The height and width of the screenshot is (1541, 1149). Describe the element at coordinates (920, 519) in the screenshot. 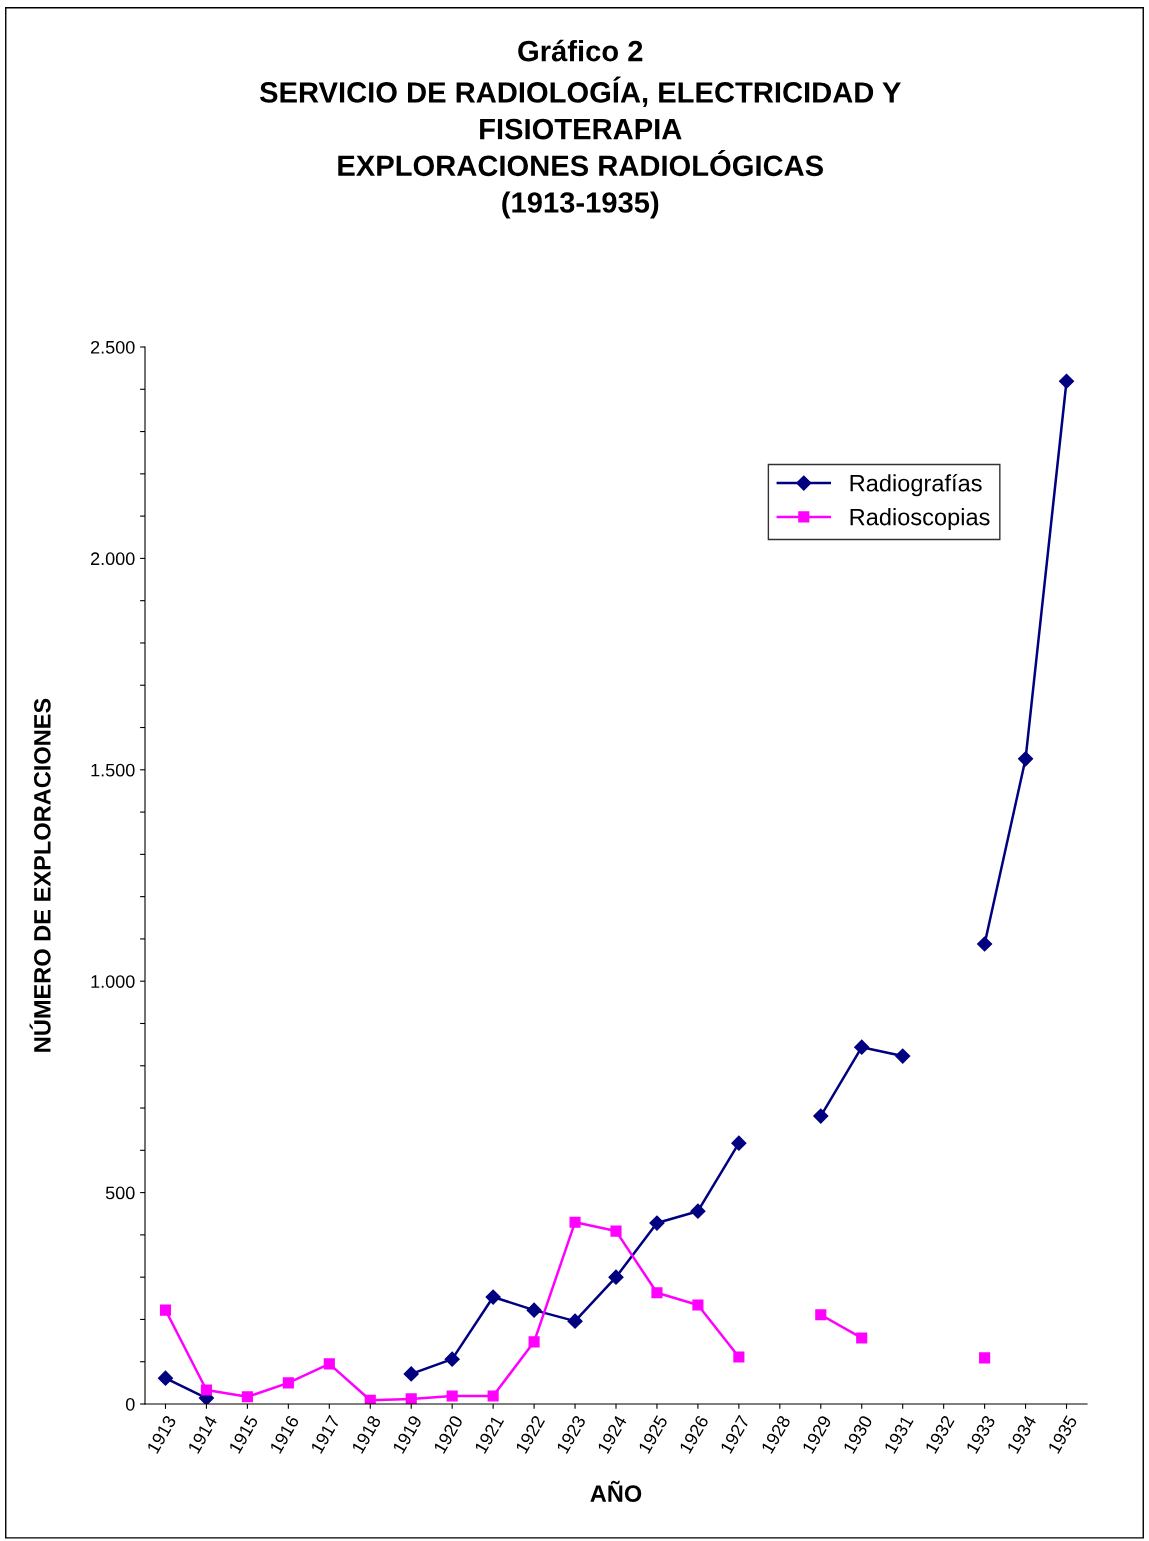

I see `legend-label: Radioscopias` at that location.